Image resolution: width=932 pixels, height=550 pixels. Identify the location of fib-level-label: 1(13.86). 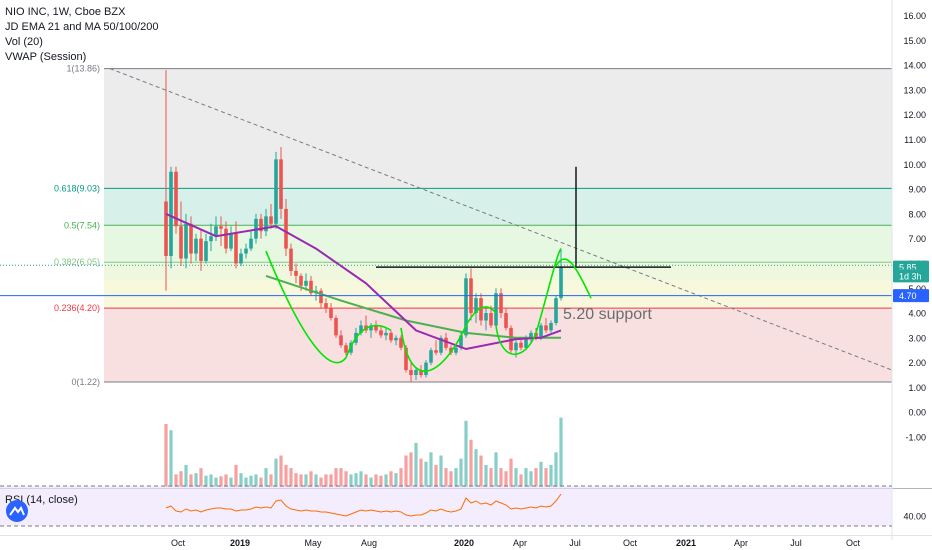
(83, 69).